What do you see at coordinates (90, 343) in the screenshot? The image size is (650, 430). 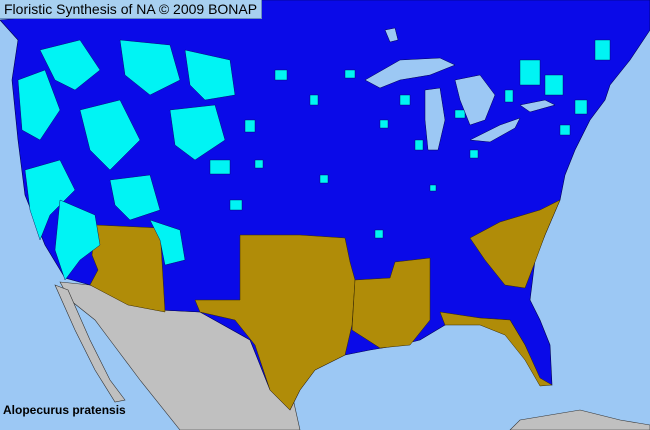 I see `baja-peninsula` at bounding box center [90, 343].